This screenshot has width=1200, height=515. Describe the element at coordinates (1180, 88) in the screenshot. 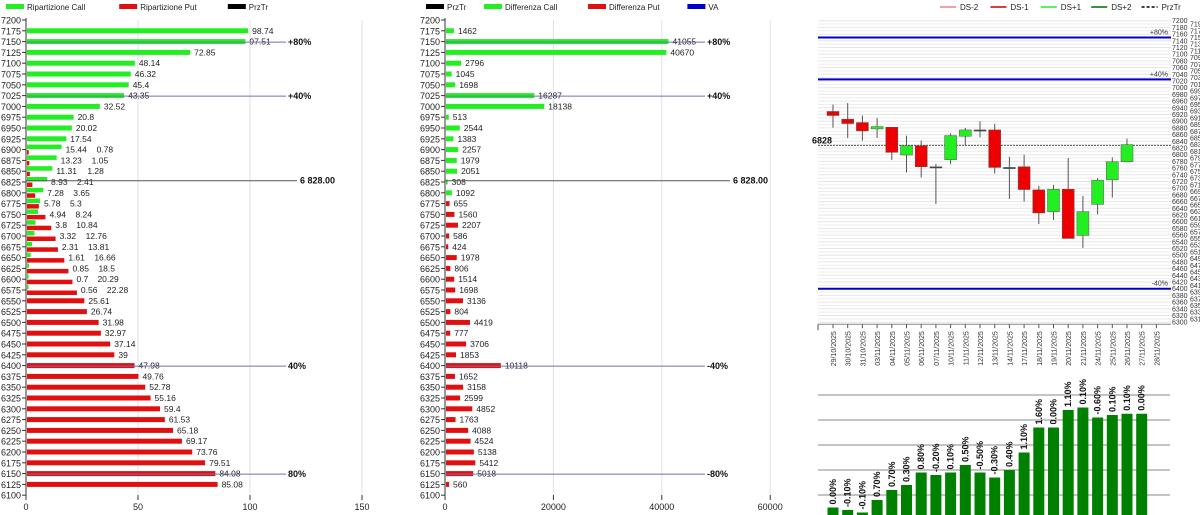

I see `y-tick-label: 7000` at that location.